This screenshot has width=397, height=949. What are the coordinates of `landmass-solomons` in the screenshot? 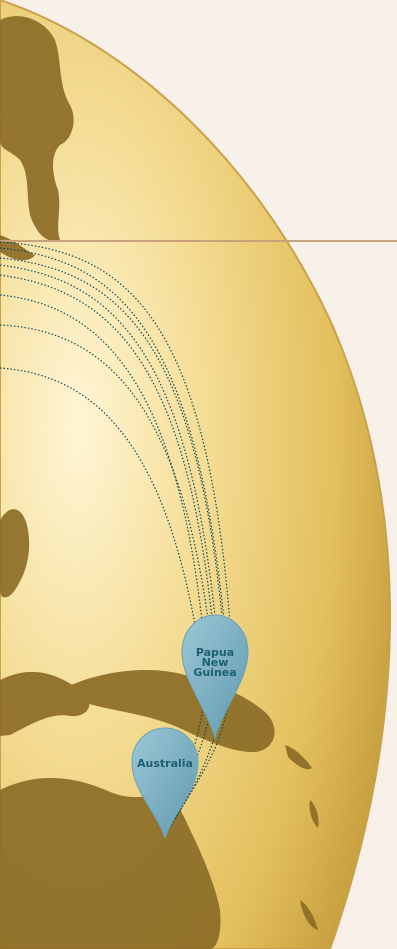 It's located at (298, 757).